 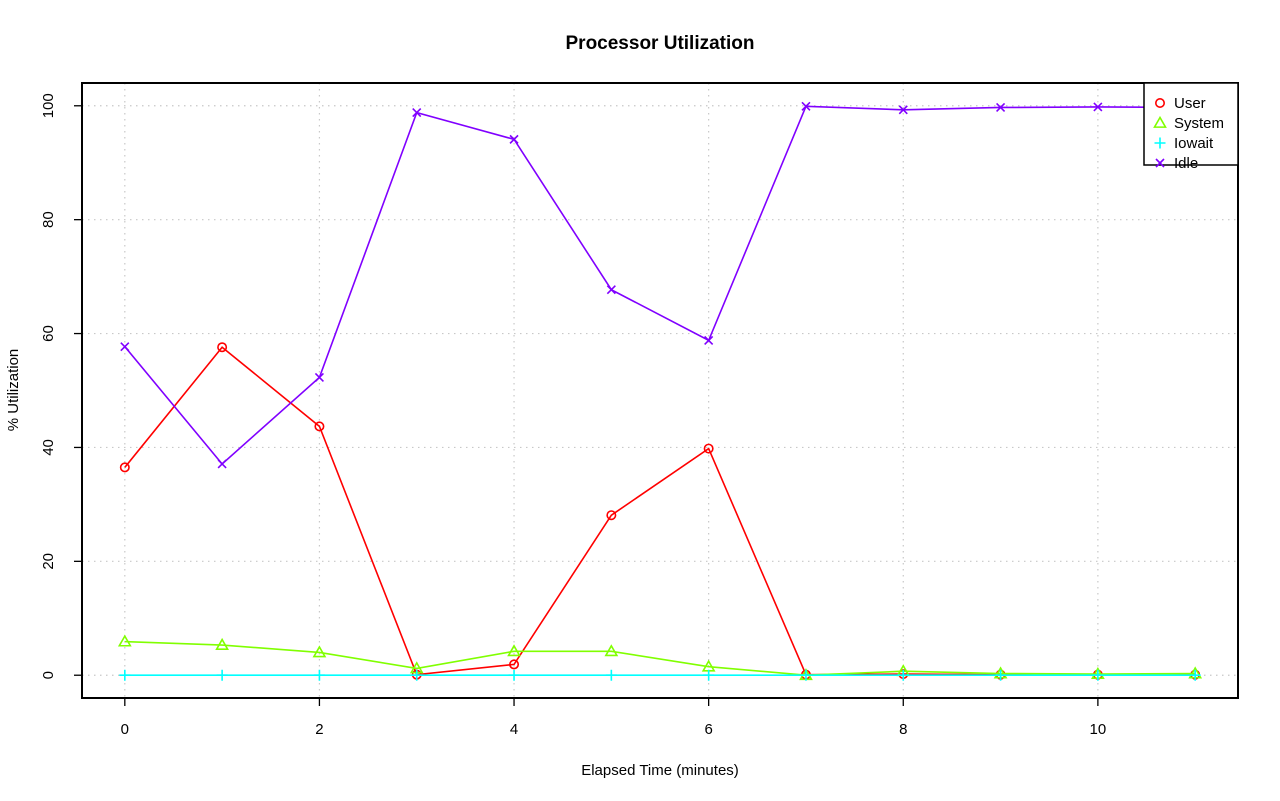 I want to click on y-tick-label: 60, so click(x=48, y=333).